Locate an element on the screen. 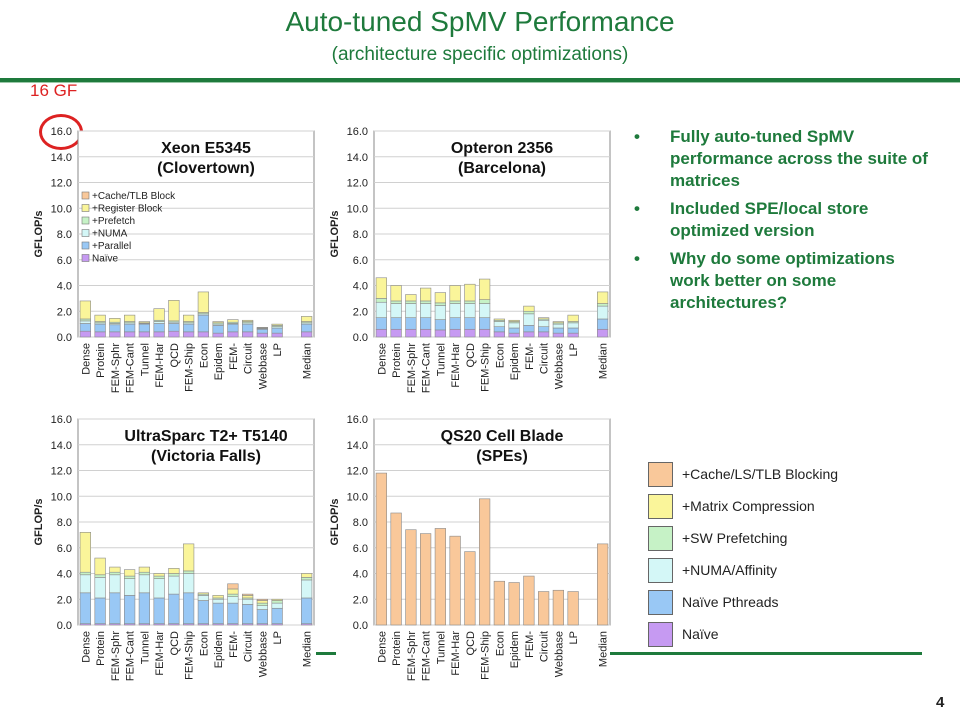 This screenshot has width=960, height=720. y-tick-label: 6.0 is located at coordinates (64, 549).